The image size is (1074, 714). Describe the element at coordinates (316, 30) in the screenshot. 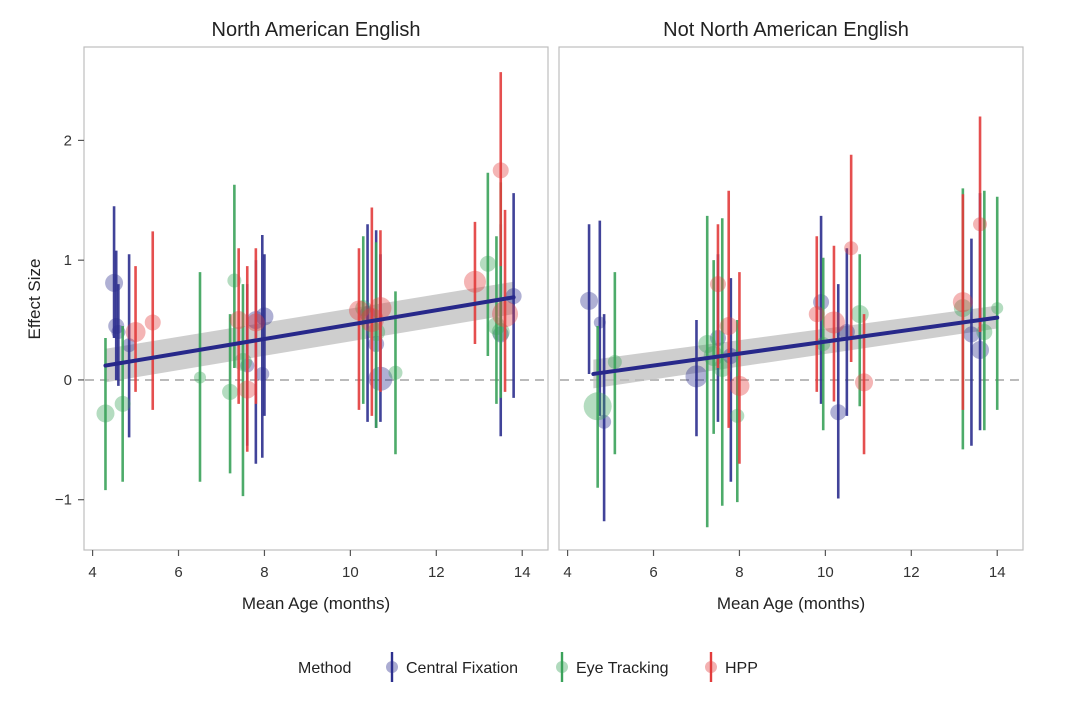

I see `panel-title-left: North American English` at that location.